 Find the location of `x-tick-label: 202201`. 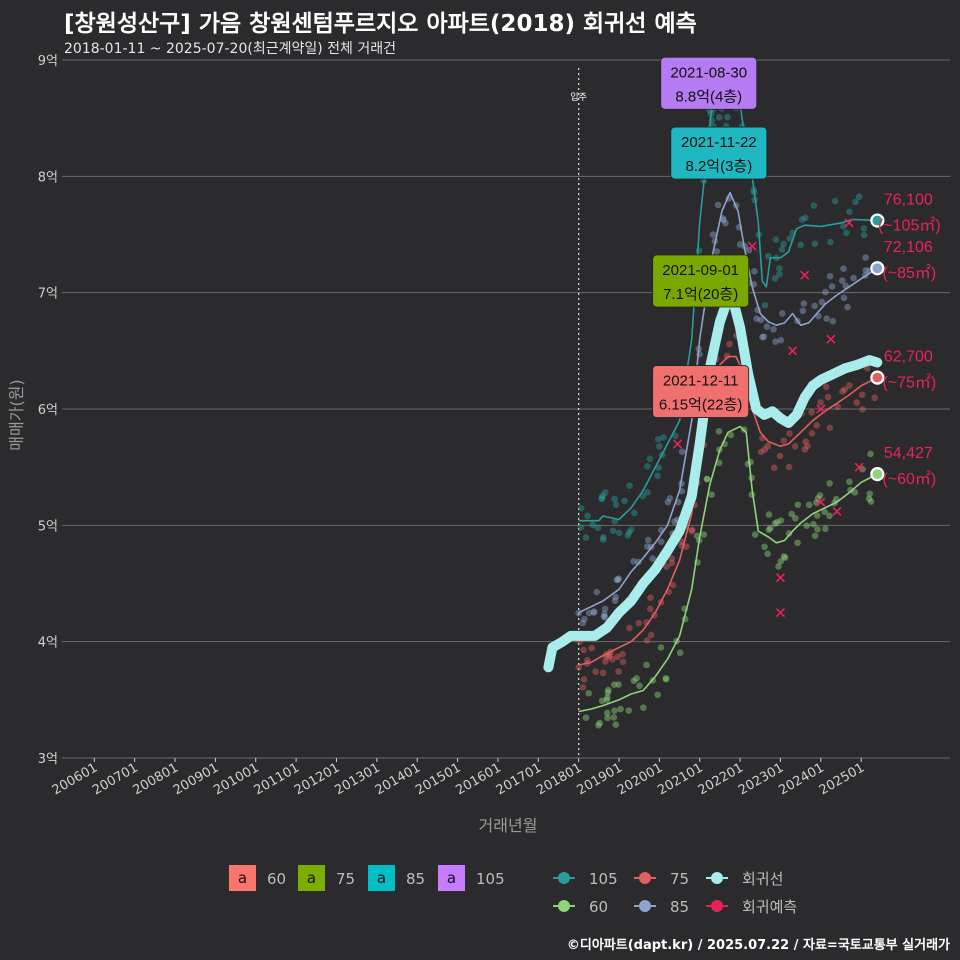

x-tick-label: 202201 is located at coordinates (721, 779).